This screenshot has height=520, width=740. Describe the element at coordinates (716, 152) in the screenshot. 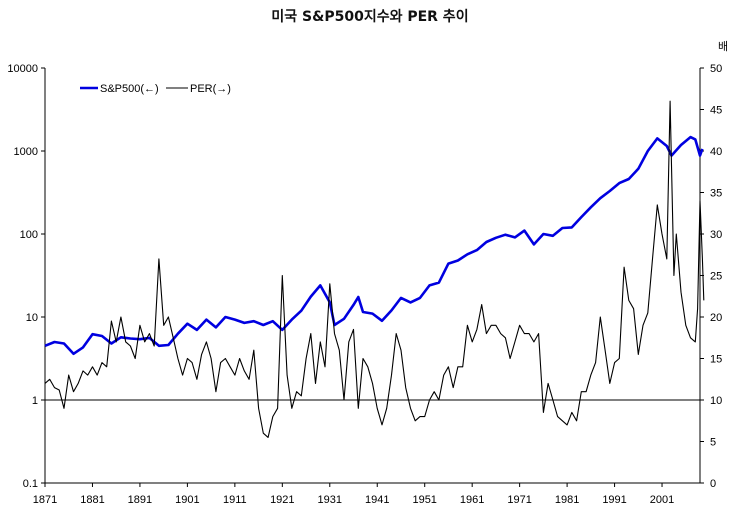

I see `right-tick-label: 40` at that location.